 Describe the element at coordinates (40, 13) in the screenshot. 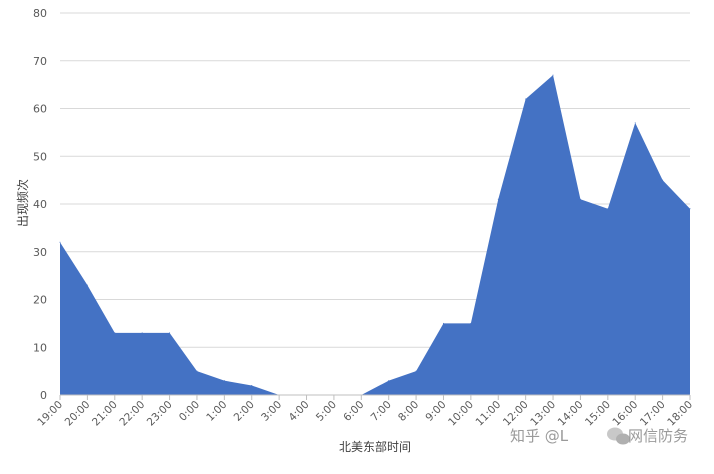

I see `y-tick-label: 80` at that location.